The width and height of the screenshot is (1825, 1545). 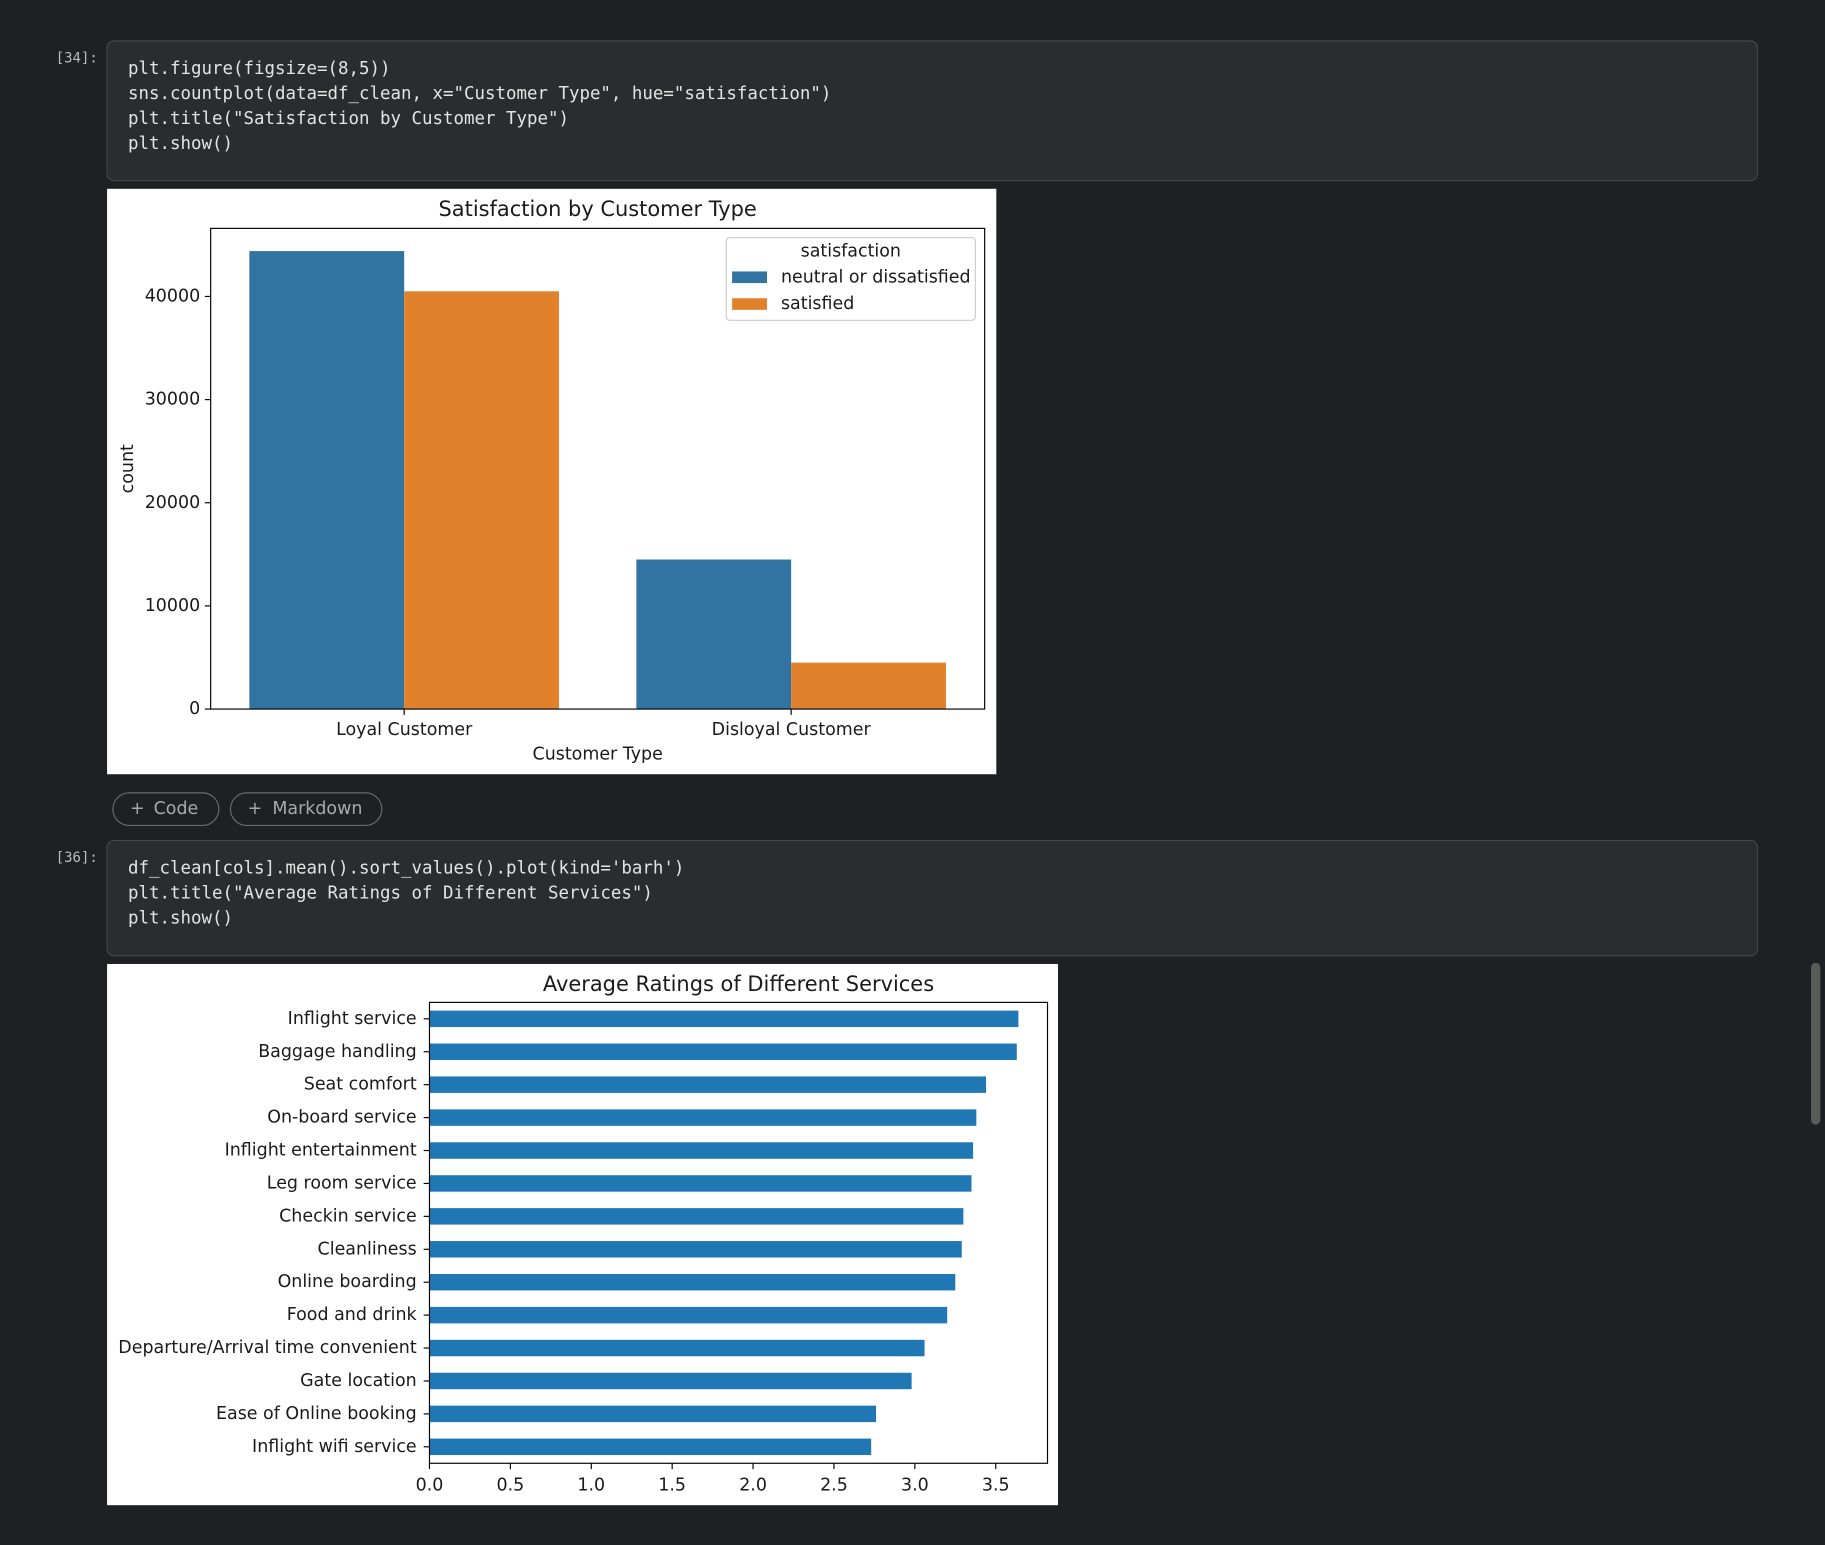 What do you see at coordinates (348, 1216) in the screenshot?
I see `y-tick-label: Checkin service` at bounding box center [348, 1216].